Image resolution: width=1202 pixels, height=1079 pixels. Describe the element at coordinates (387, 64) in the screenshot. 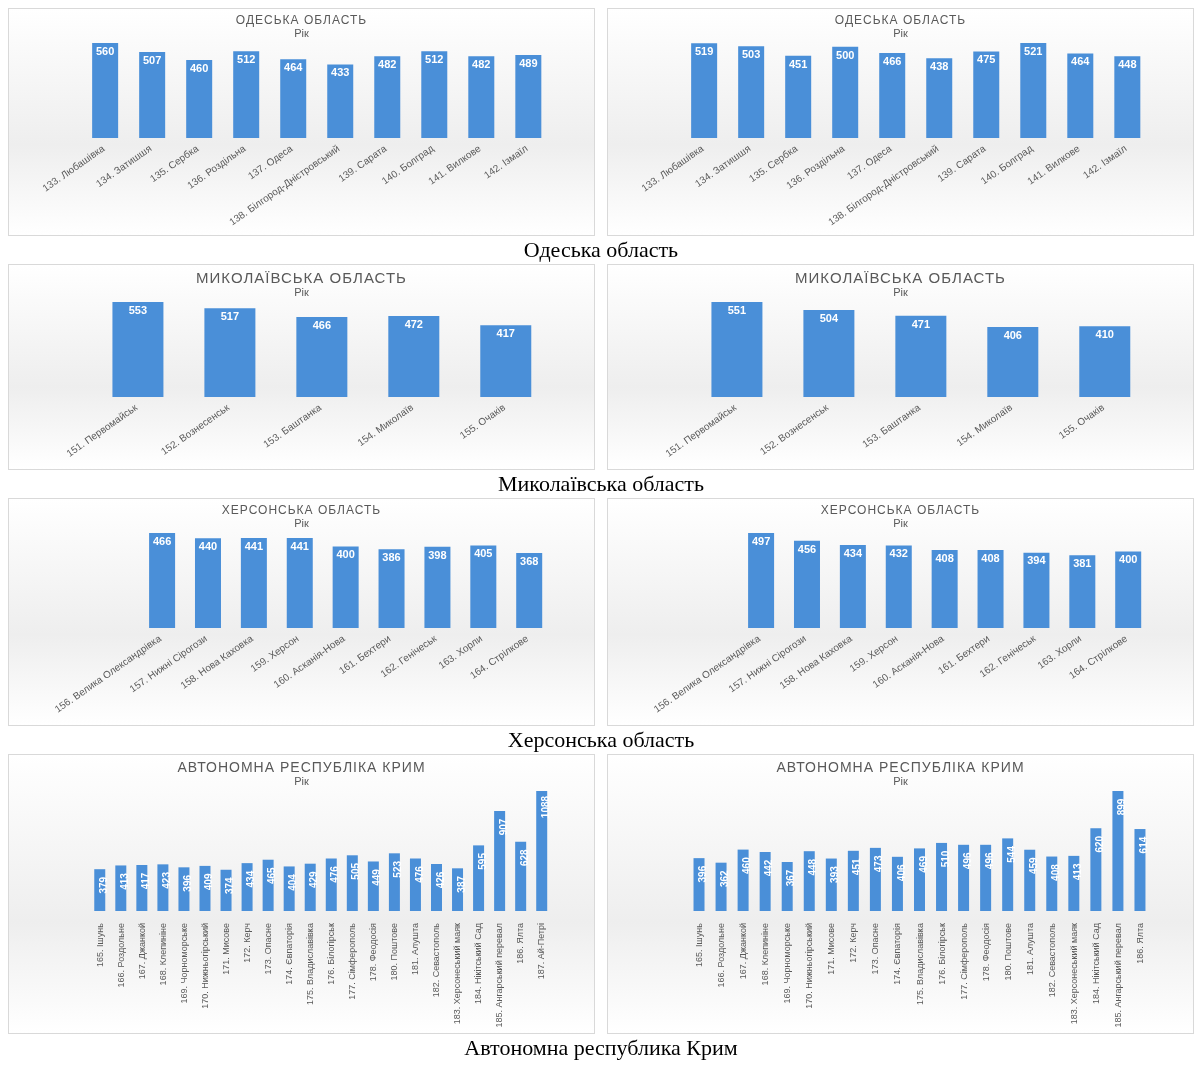

I see `data-label: 482` at that location.